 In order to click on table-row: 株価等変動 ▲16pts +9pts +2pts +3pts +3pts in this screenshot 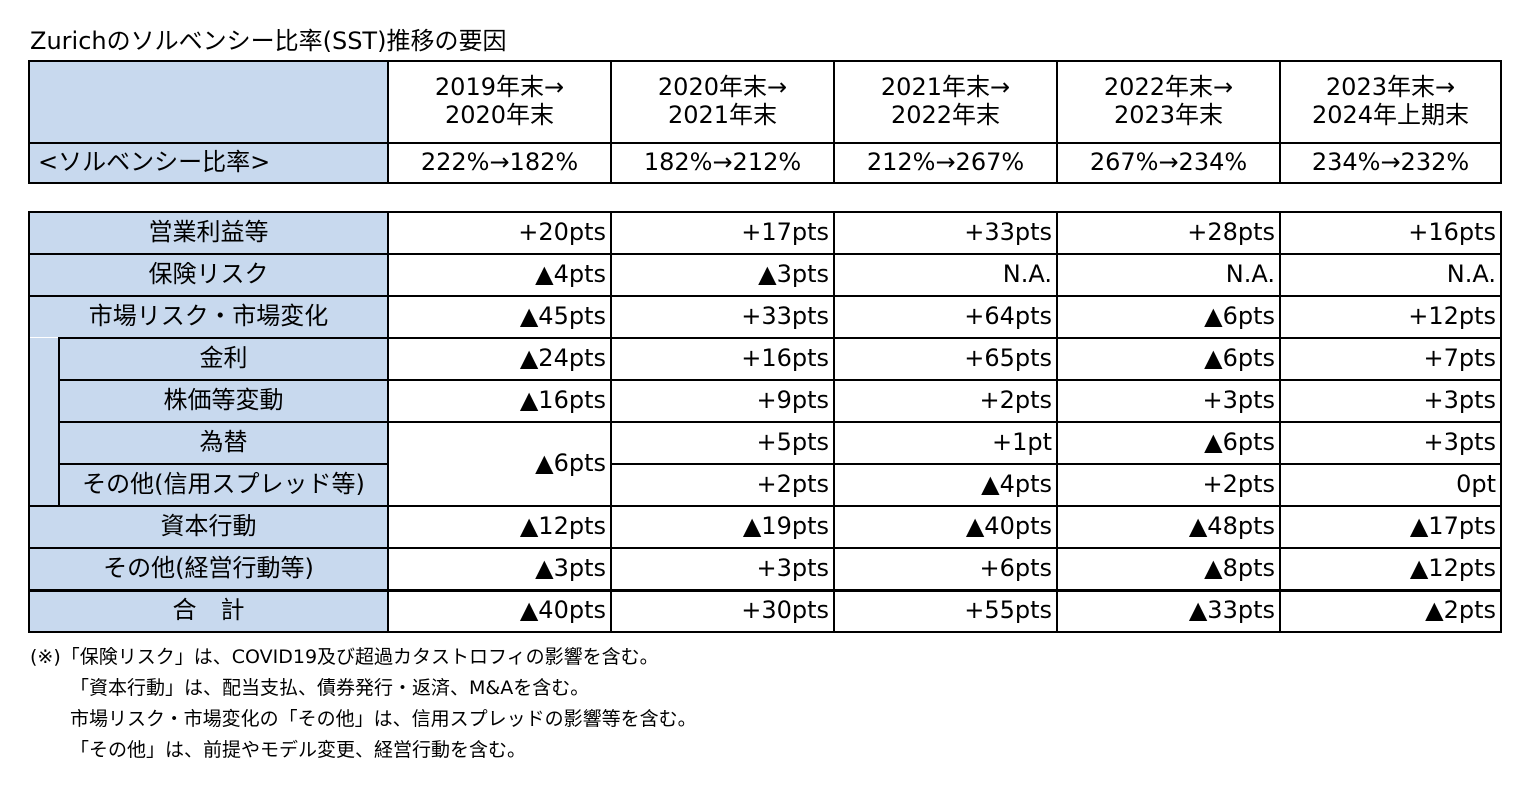, I will do `click(765, 401)`.